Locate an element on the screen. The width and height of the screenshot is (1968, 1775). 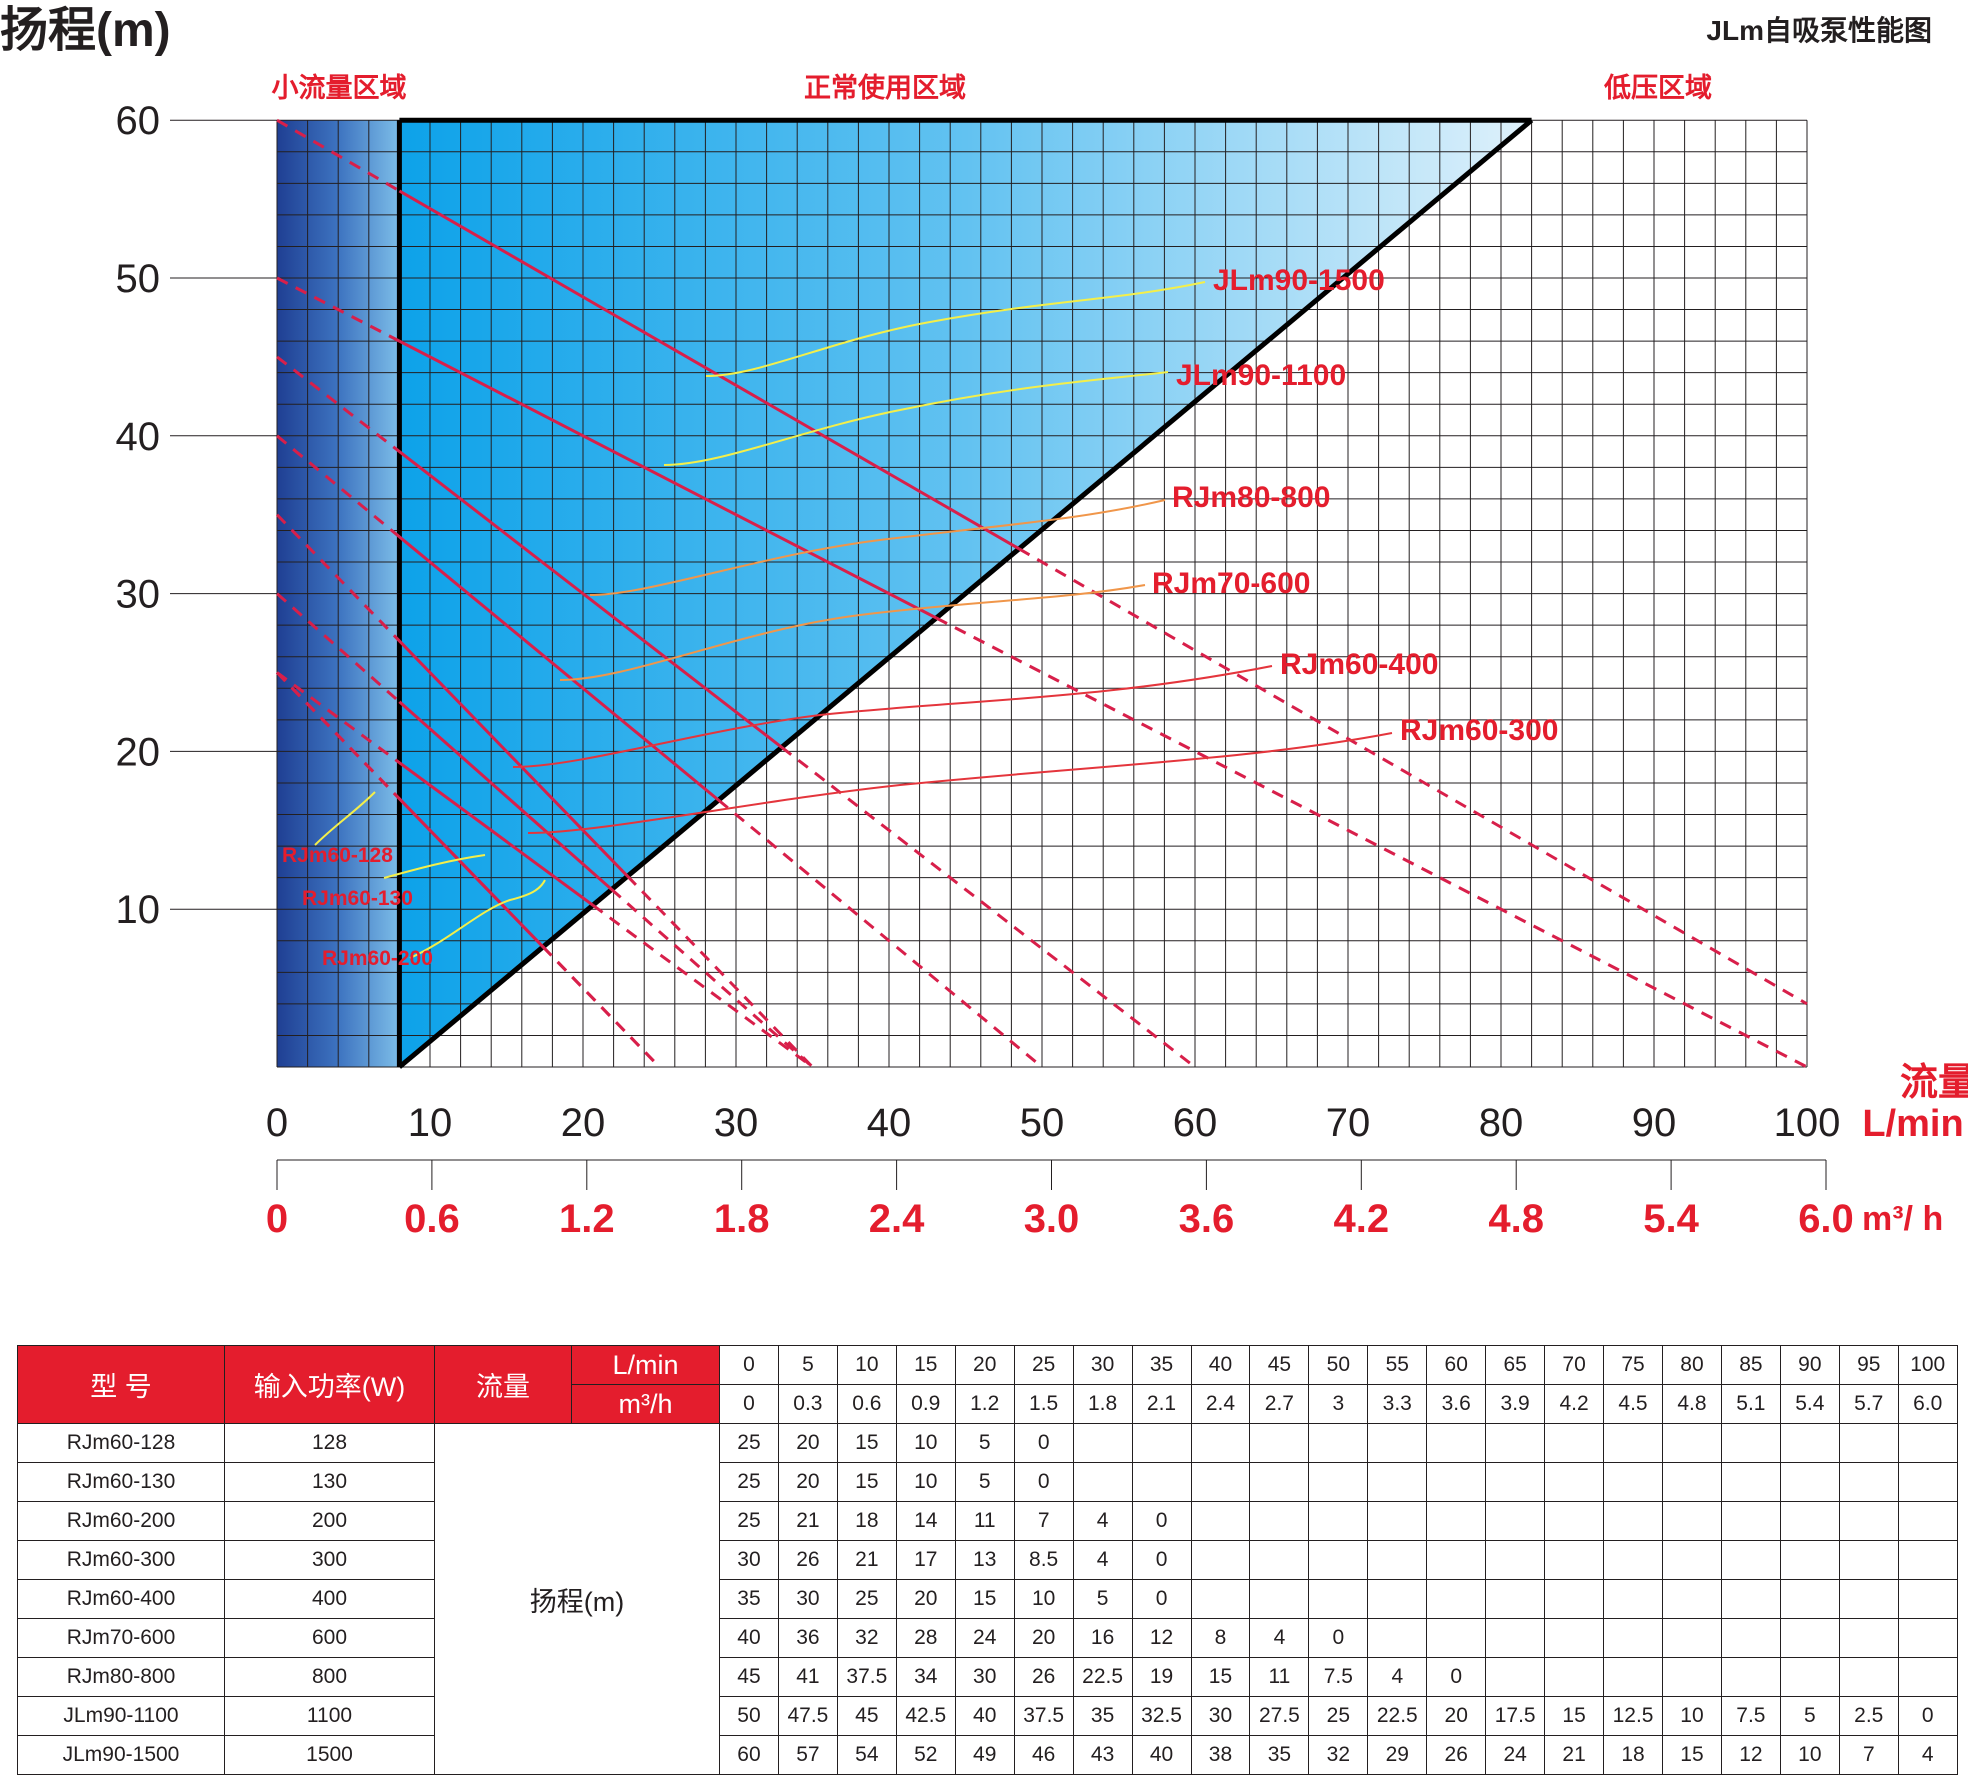
flow-lmin-cell: 90 is located at coordinates (1809, 1365).